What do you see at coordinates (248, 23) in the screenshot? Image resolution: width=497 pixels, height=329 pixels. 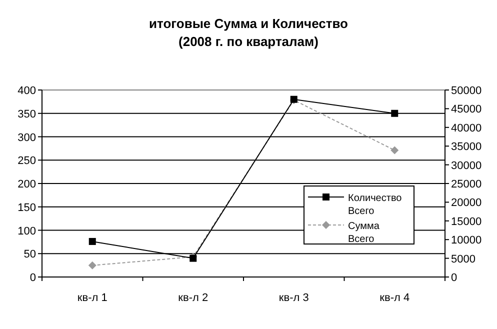 I see `chart-title: итоговые Сумма и Количество` at bounding box center [248, 23].